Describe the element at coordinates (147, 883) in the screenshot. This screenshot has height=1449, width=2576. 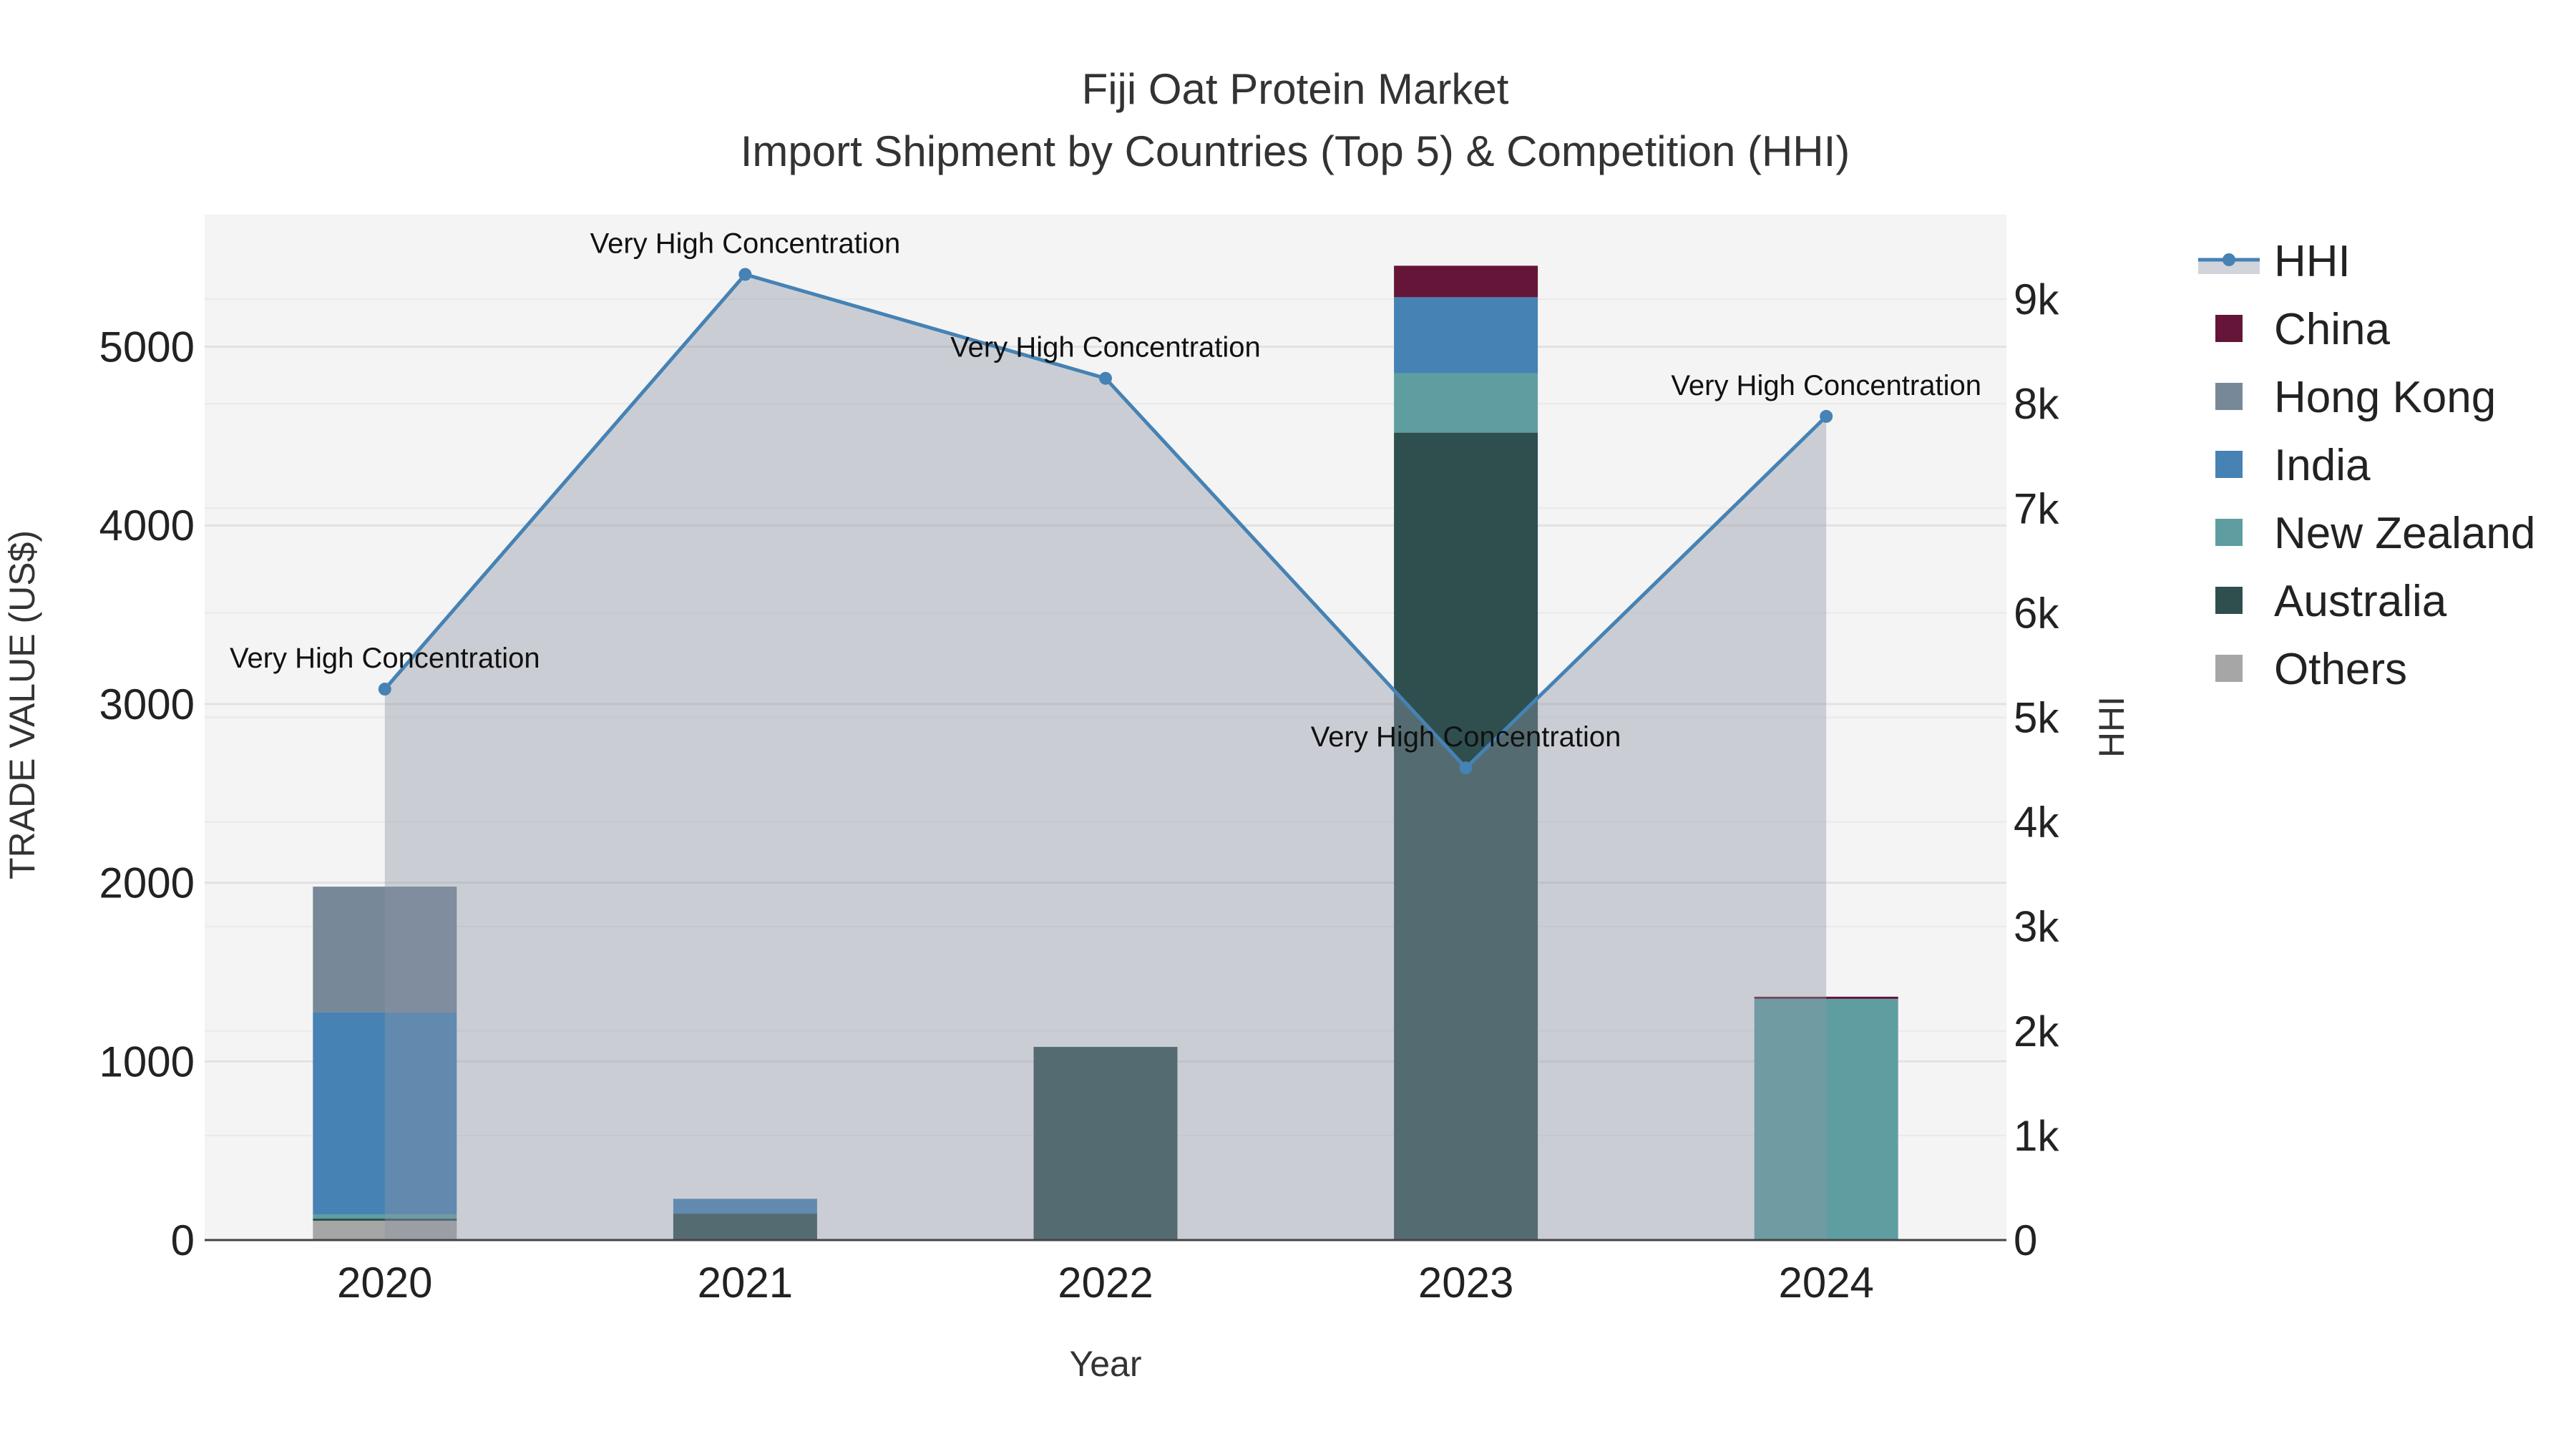
I see `y-tick-label: 2000` at that location.